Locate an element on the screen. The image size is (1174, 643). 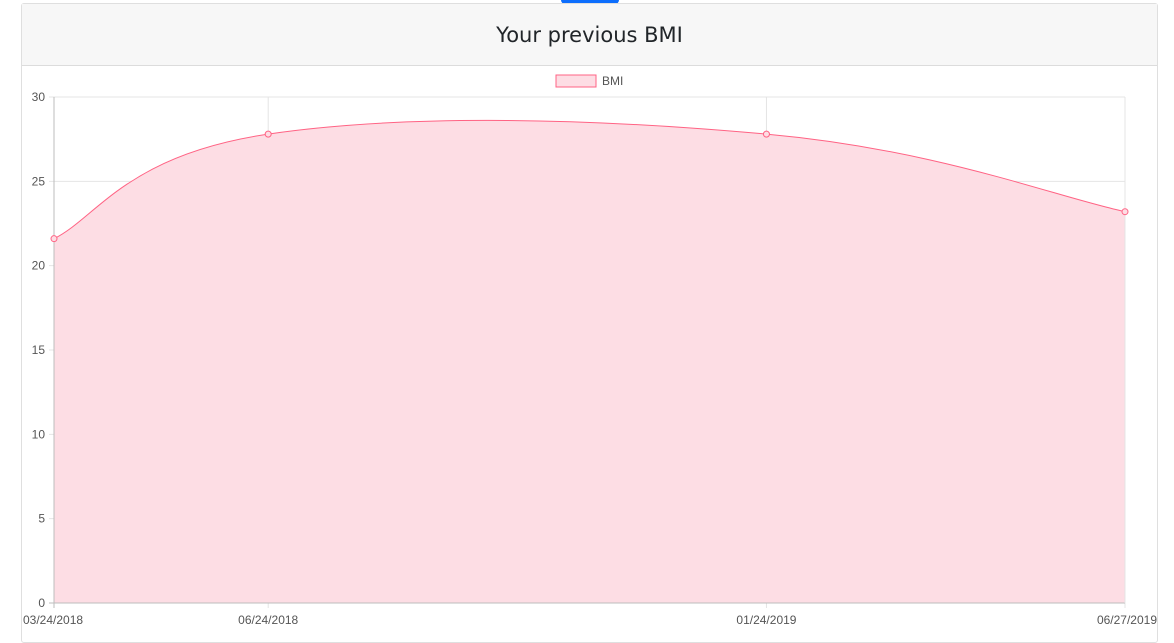
y-tick-label: 25 is located at coordinates (39, 181).